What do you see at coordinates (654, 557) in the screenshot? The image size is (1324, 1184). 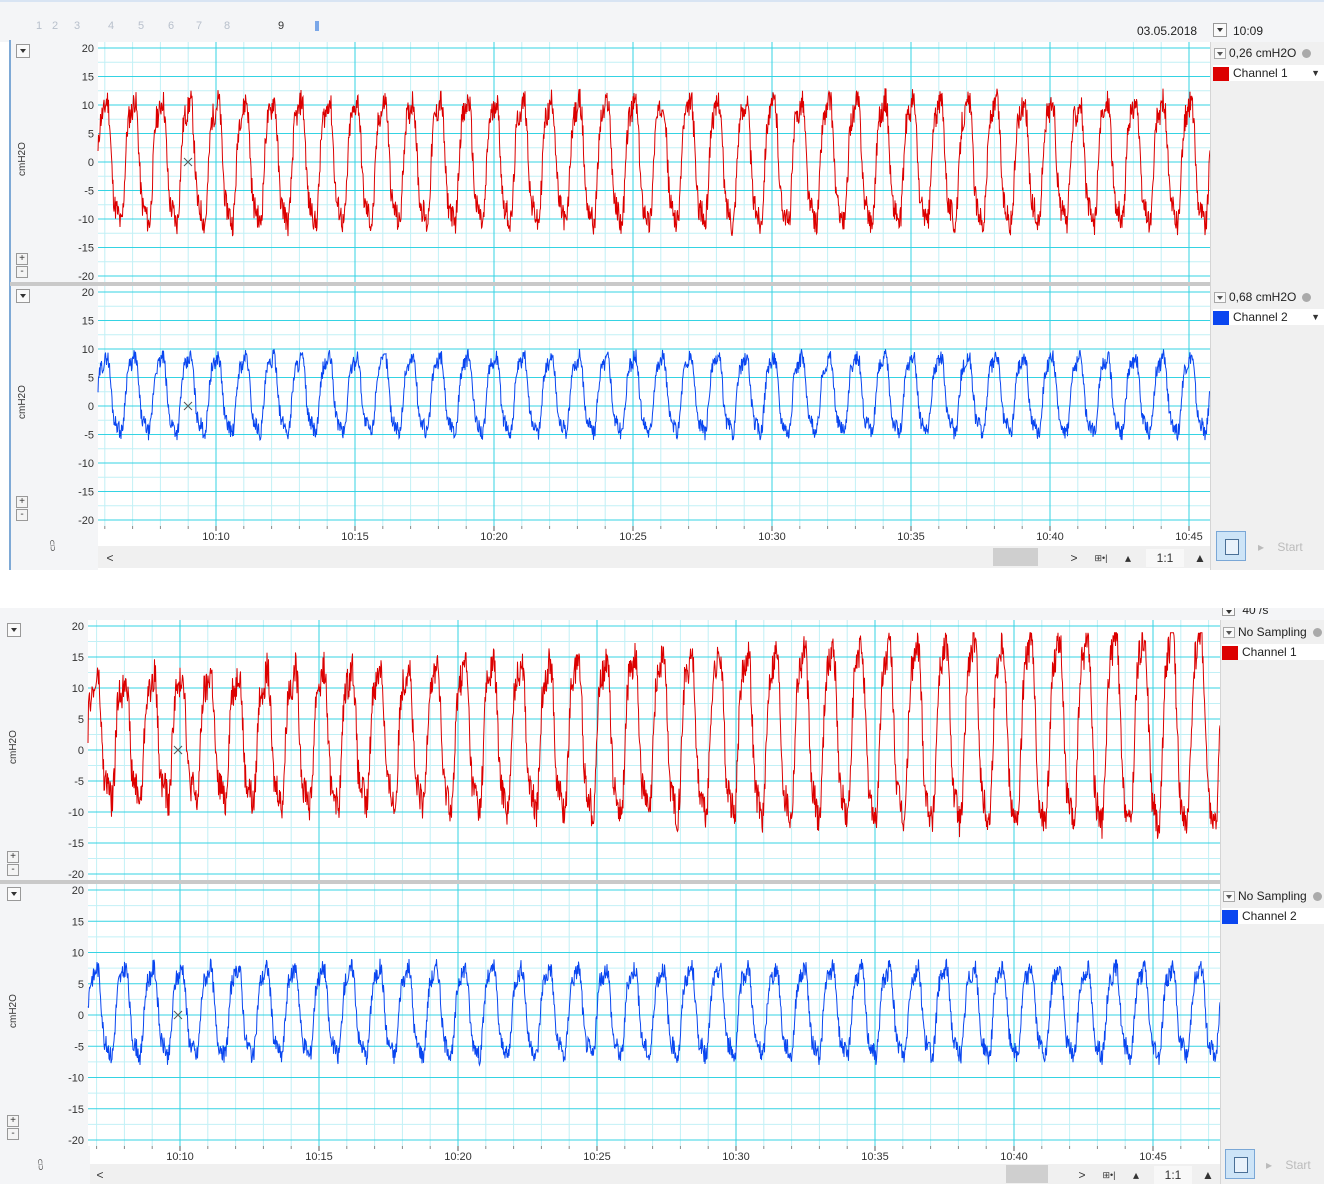 I see `scroll-toolbar` at bounding box center [654, 557].